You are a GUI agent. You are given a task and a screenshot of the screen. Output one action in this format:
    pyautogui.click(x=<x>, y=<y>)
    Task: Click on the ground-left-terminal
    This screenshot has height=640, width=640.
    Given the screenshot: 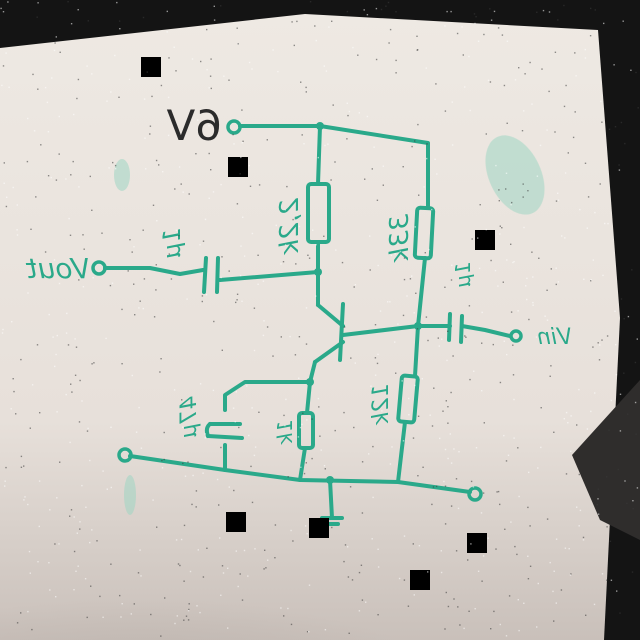 What is the action you would take?
    pyautogui.click(x=125, y=455)
    